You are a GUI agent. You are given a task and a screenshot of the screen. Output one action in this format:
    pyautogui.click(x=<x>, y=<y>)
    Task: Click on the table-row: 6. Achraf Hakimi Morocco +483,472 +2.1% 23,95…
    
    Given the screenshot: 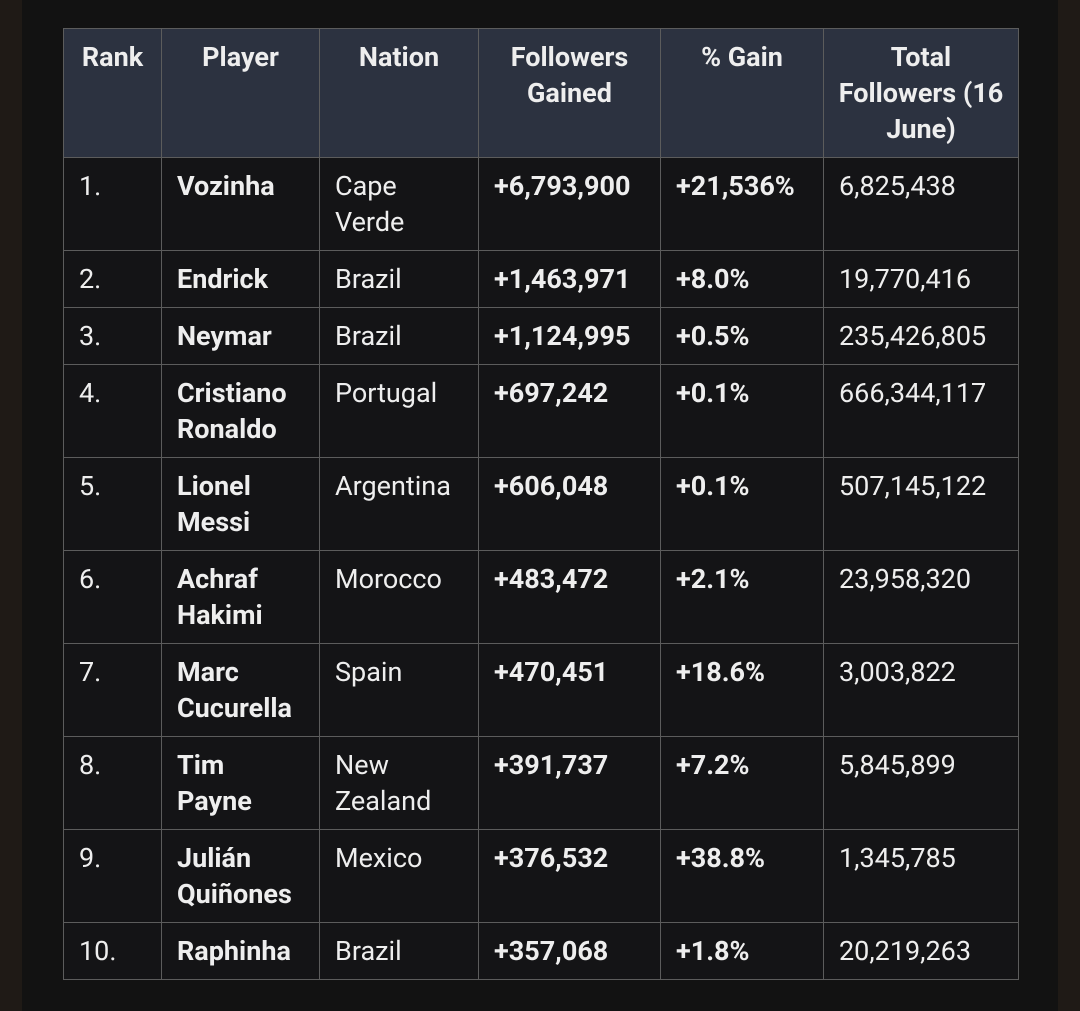 What is the action you would take?
    pyautogui.click(x=541, y=597)
    